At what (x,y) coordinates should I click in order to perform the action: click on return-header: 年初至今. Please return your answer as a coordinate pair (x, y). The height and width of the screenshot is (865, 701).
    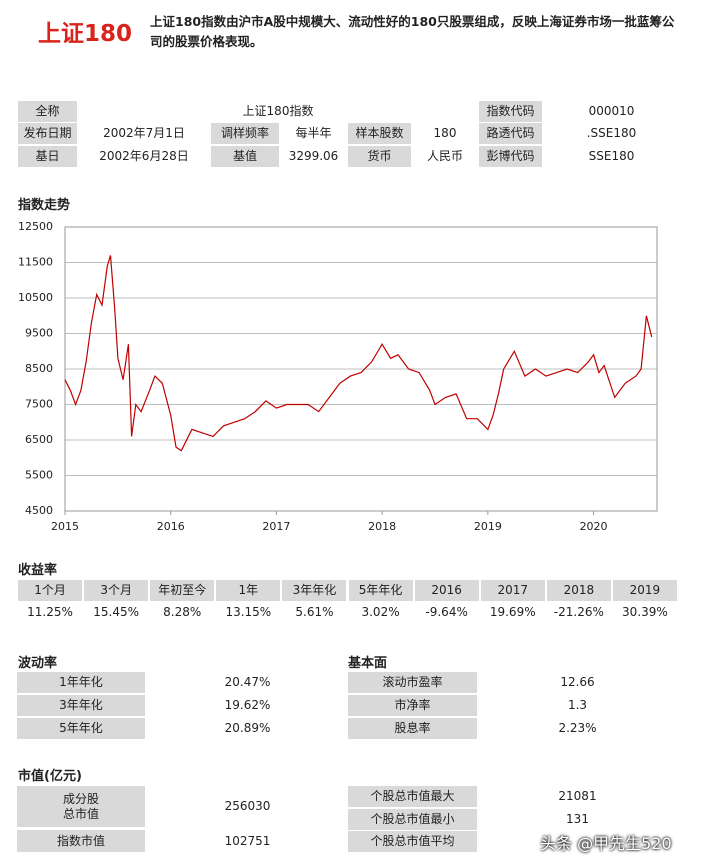
    Looking at the image, I should click on (182, 590).